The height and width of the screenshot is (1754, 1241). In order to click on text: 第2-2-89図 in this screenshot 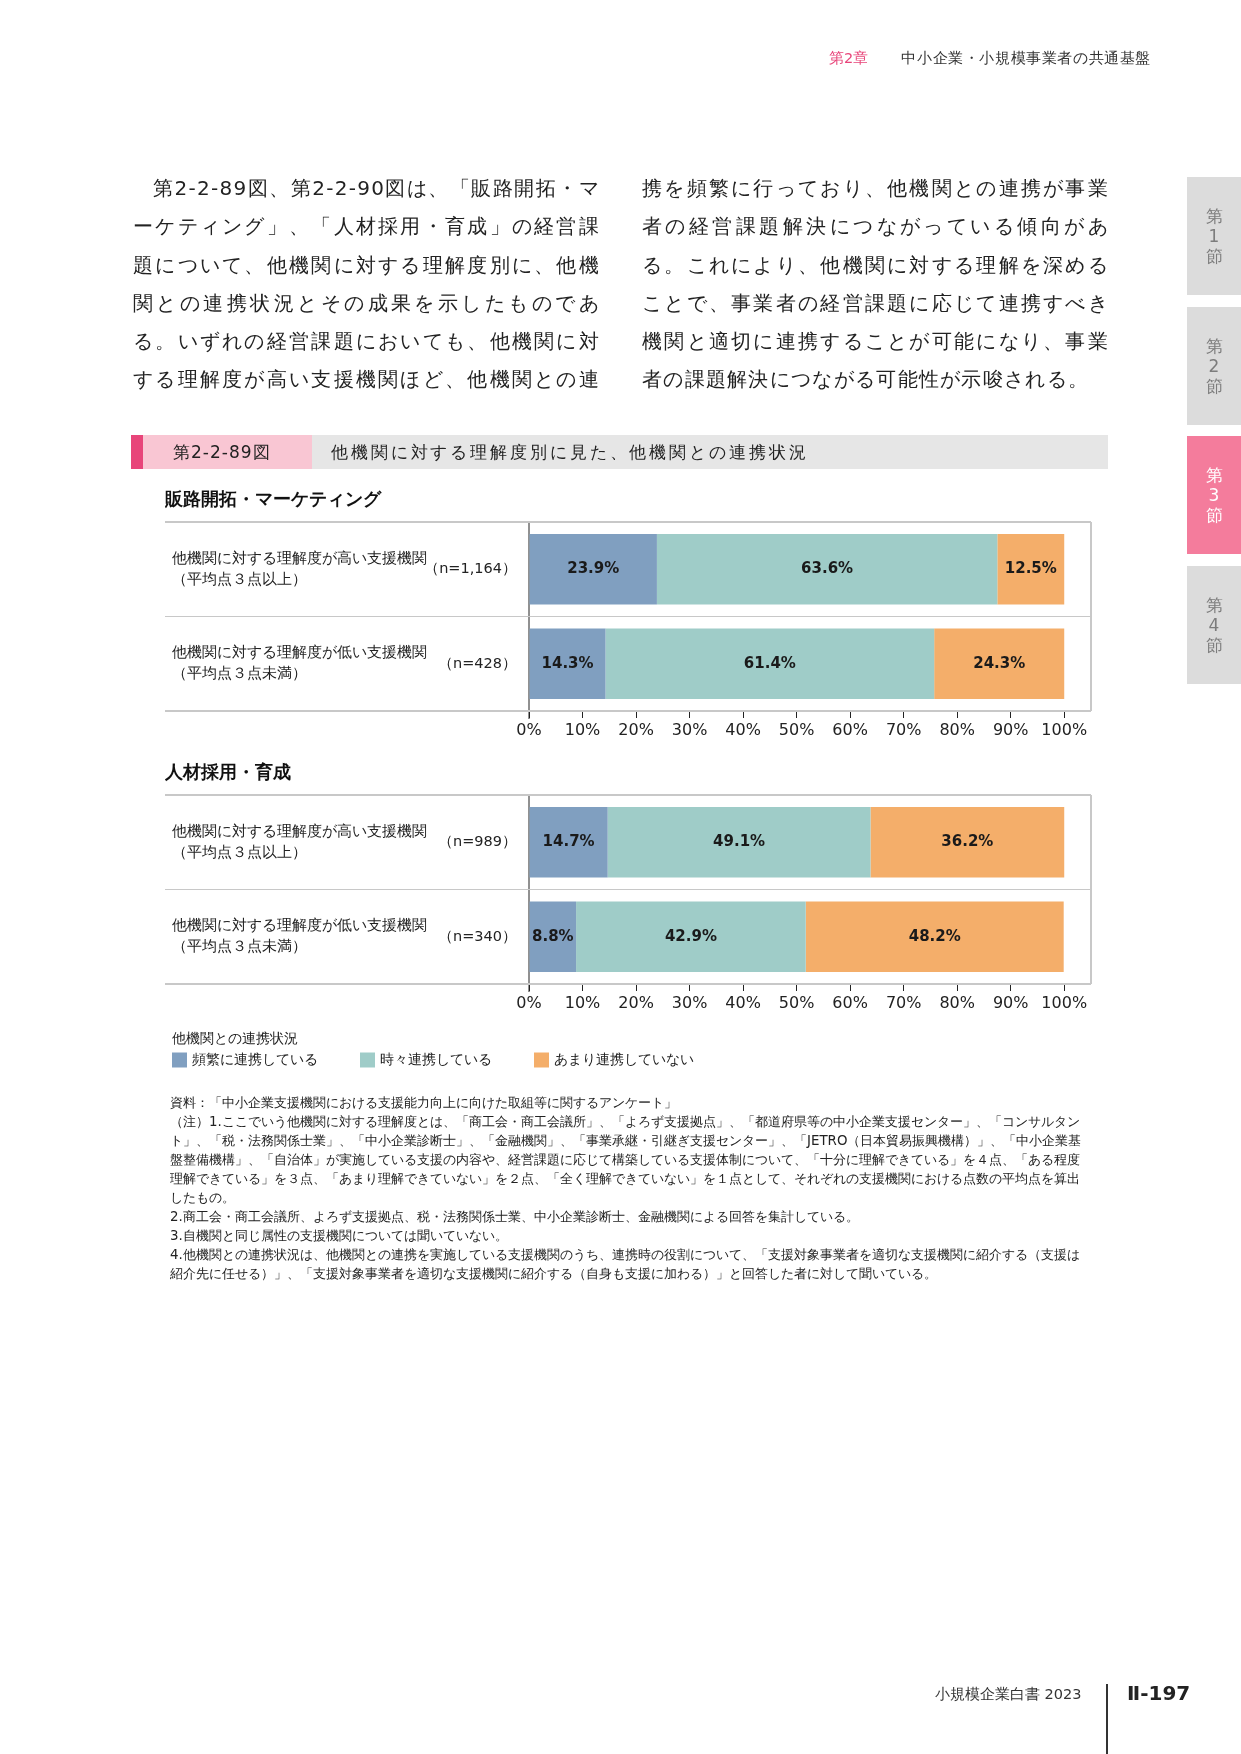, I will do `click(221, 452)`.